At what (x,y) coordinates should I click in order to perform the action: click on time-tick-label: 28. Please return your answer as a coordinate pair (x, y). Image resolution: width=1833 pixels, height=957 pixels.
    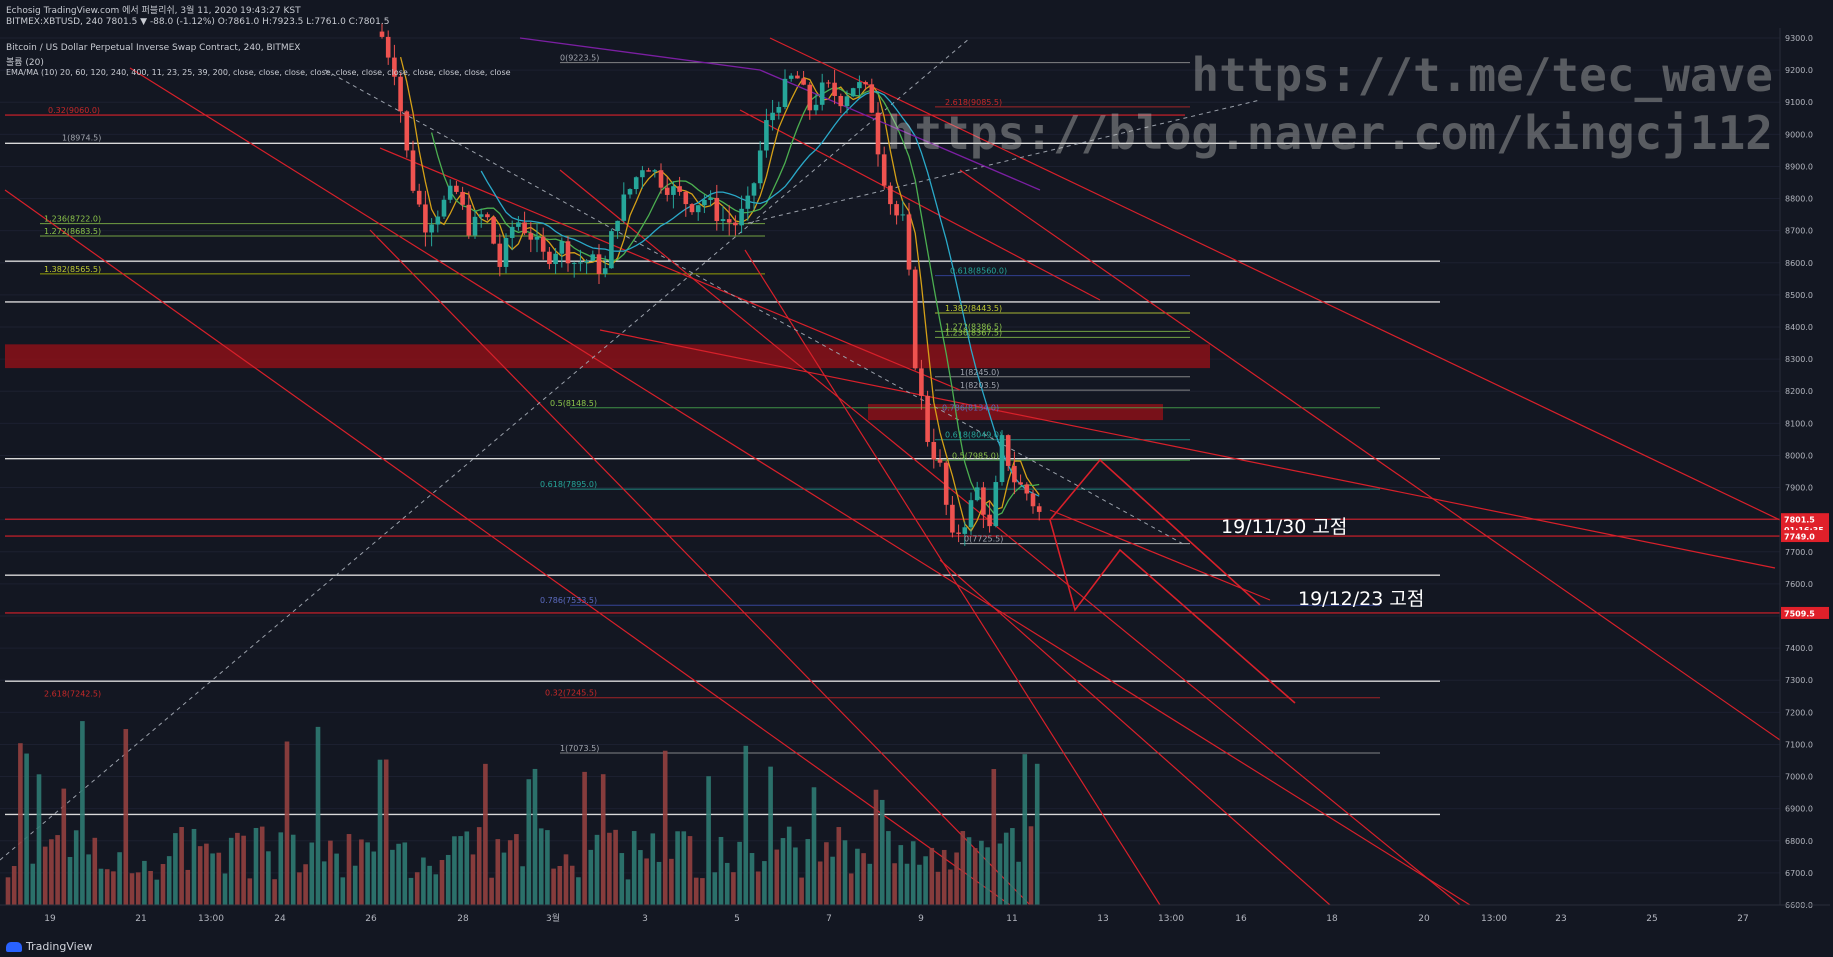
    Looking at the image, I should click on (463, 919).